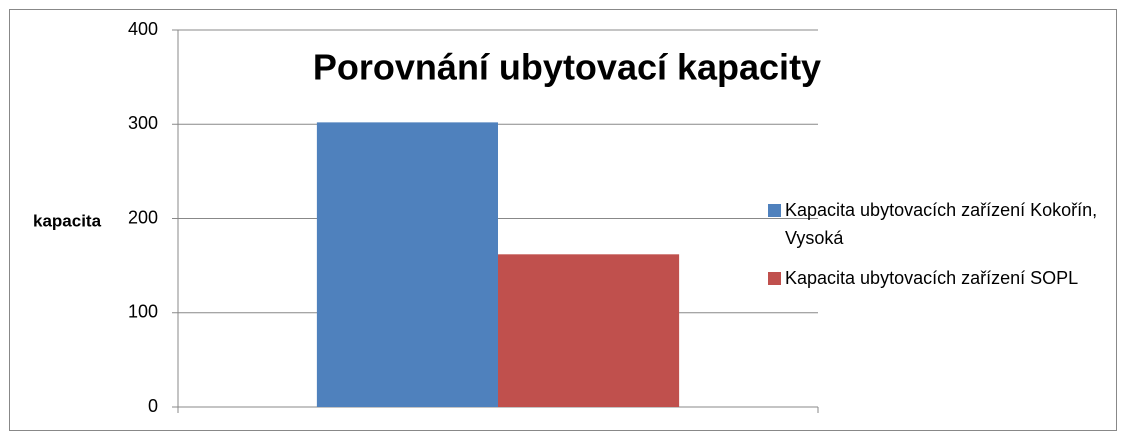 Image resolution: width=1122 pixels, height=431 pixels. Describe the element at coordinates (932, 278) in the screenshot. I see `legend-label: Kapacita ubytovacích zařízení SOPL` at that location.